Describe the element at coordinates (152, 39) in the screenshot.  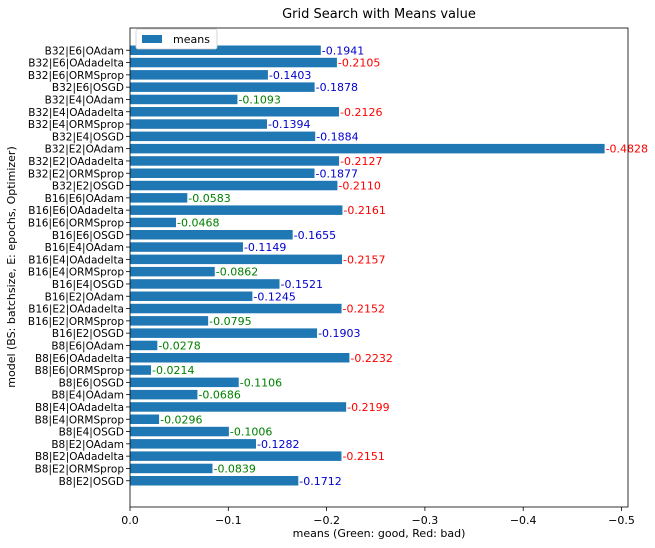
I see `legend-swatch` at that location.